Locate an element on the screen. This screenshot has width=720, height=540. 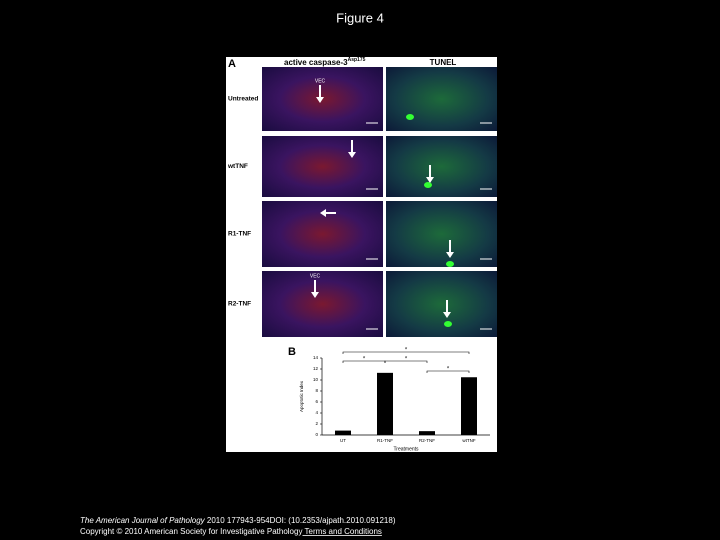
row-label: wtTNF is located at coordinates (237, 166).